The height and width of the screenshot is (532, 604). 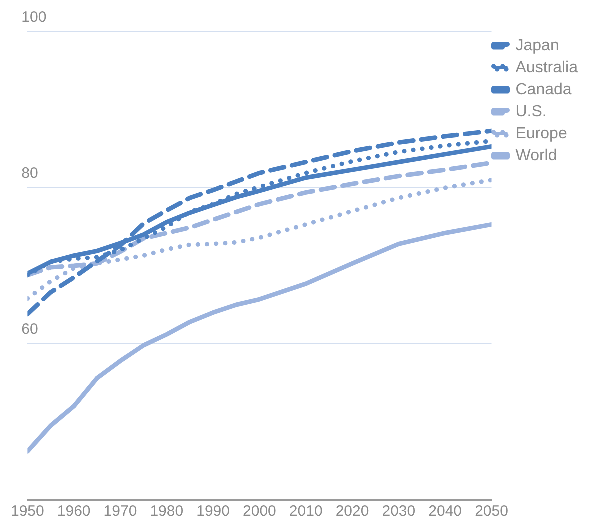 What do you see at coordinates (542, 133) in the screenshot?
I see `legend-label: Europe` at bounding box center [542, 133].